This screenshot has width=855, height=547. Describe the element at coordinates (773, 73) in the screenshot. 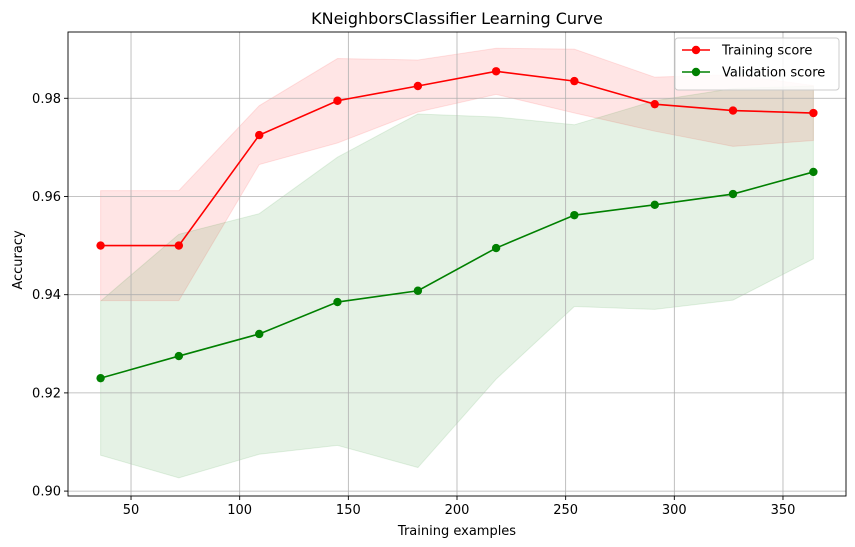

I see `legend-label-1: Validation score` at that location.